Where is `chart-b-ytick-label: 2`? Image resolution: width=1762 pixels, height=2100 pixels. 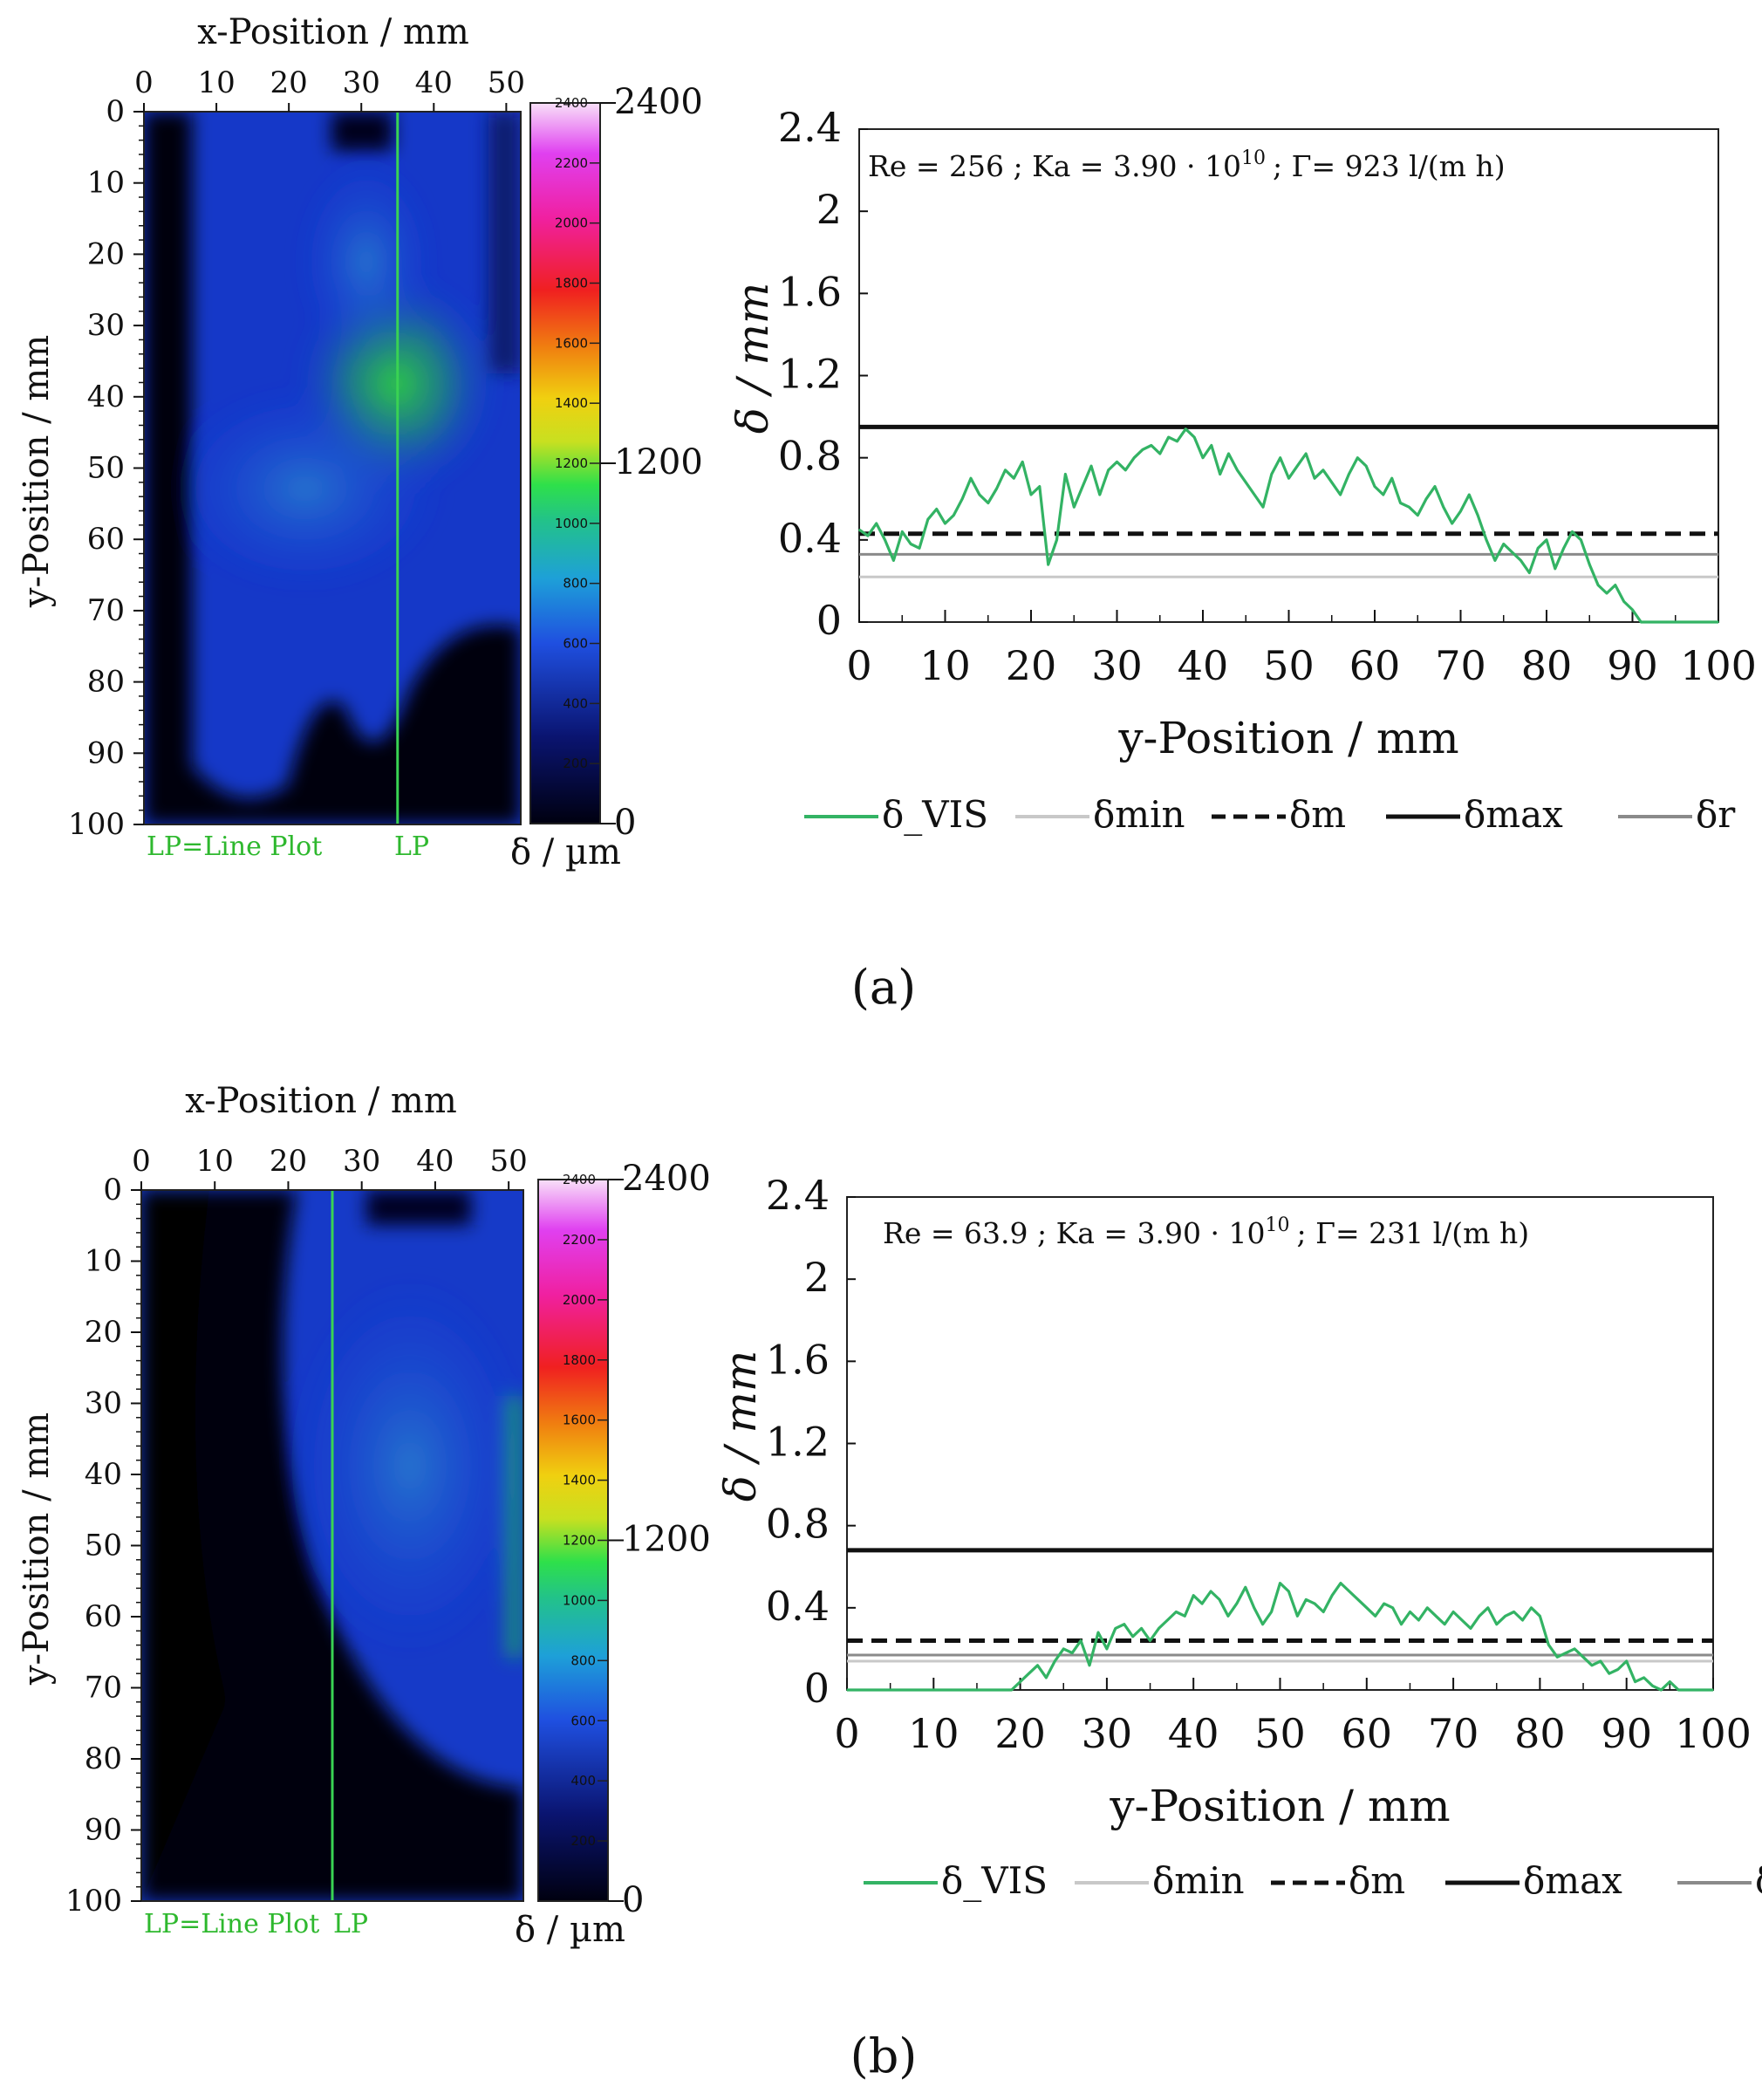 chart-b-ytick-label: 2 is located at coordinates (817, 1278).